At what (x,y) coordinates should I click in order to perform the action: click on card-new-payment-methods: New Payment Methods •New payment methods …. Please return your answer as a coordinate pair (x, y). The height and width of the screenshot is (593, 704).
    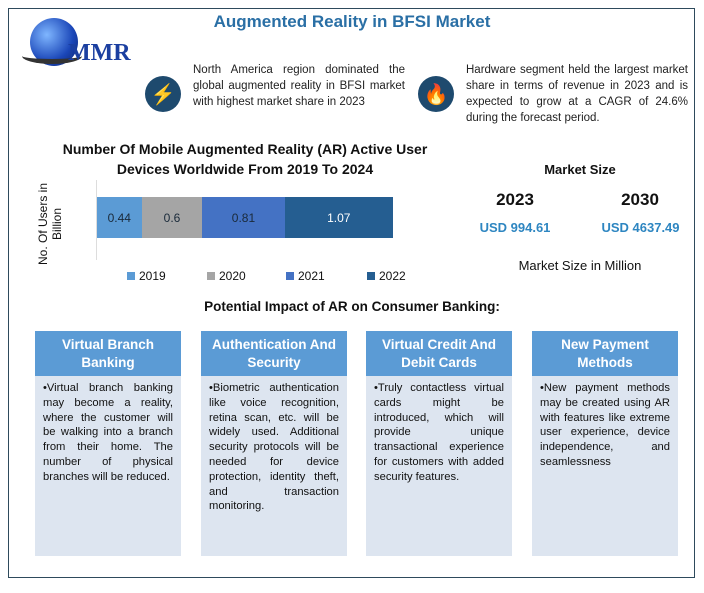
    Looking at the image, I should click on (605, 443).